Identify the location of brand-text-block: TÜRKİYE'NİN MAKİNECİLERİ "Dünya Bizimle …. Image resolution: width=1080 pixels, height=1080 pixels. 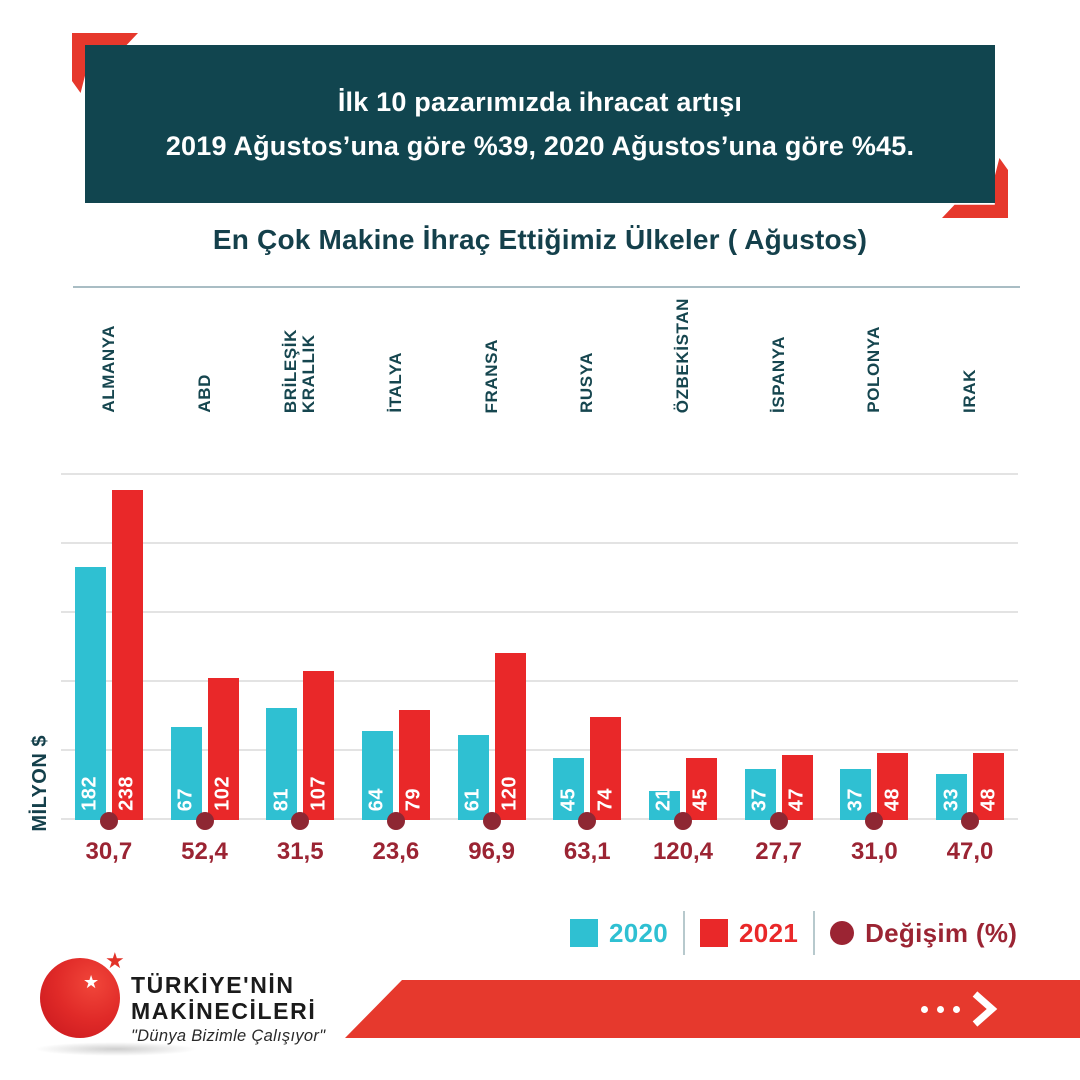
(228, 1009).